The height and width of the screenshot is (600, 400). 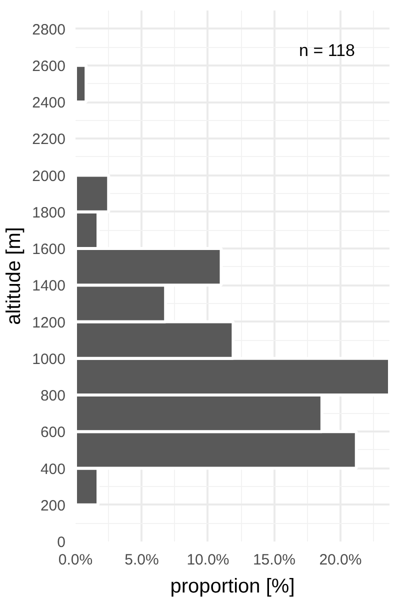 What do you see at coordinates (327, 50) in the screenshot?
I see `annotation: n = 118` at bounding box center [327, 50].